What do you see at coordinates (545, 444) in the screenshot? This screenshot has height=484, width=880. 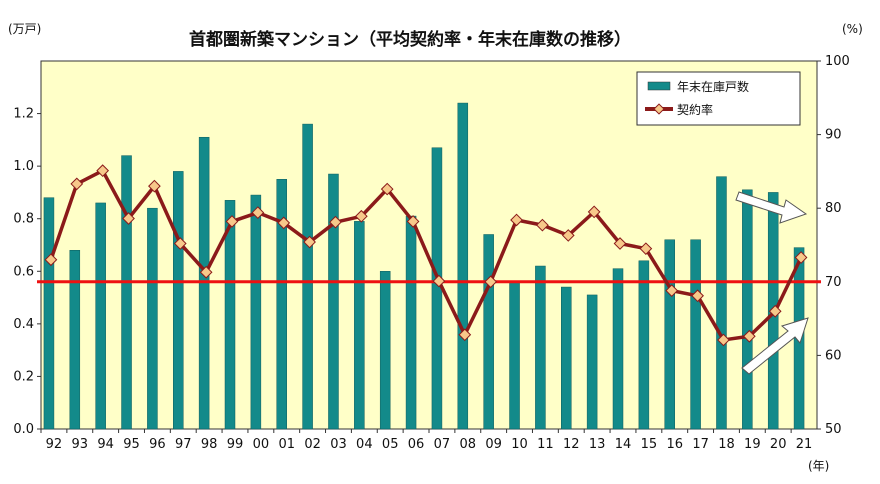 I see `x-tick-label: 11` at bounding box center [545, 444].